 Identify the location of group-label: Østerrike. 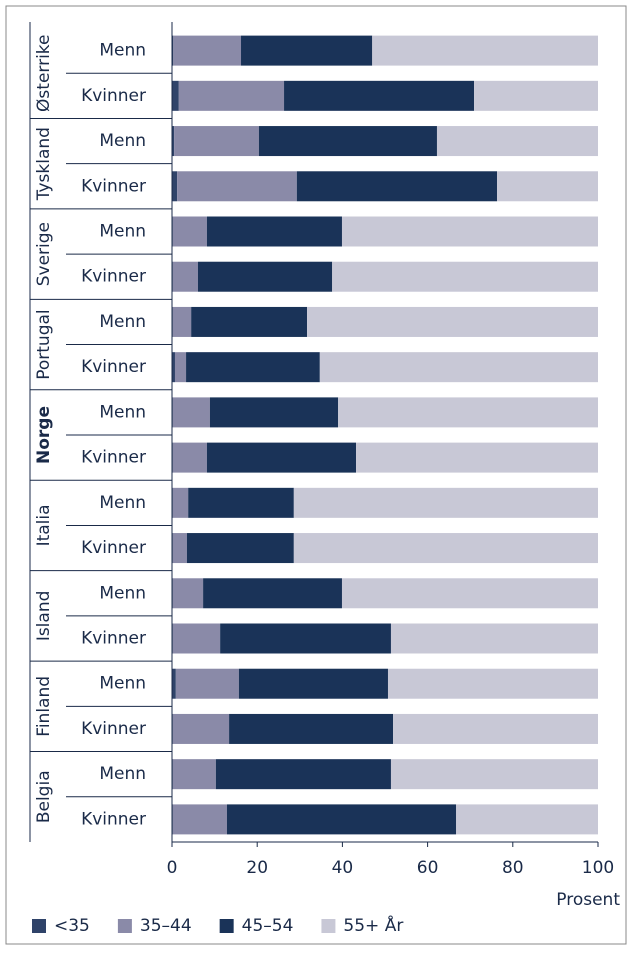
(44, 72).